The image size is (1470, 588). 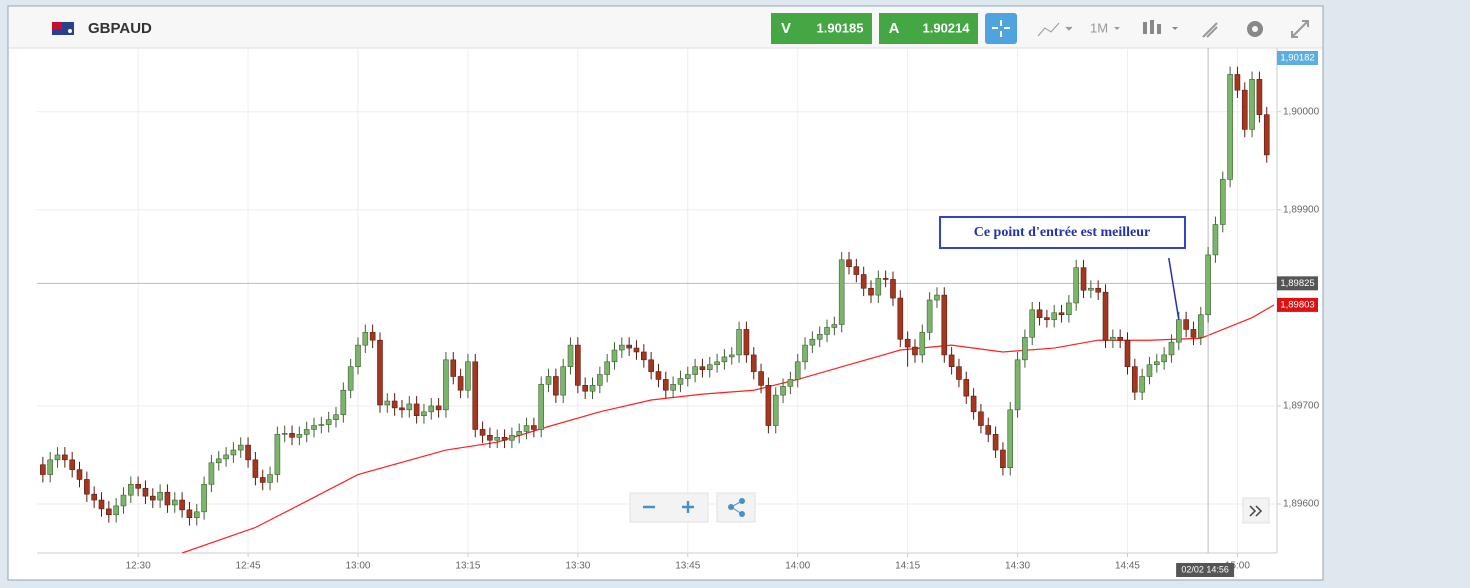 I want to click on sell-price: 1.90185, so click(x=840, y=27).